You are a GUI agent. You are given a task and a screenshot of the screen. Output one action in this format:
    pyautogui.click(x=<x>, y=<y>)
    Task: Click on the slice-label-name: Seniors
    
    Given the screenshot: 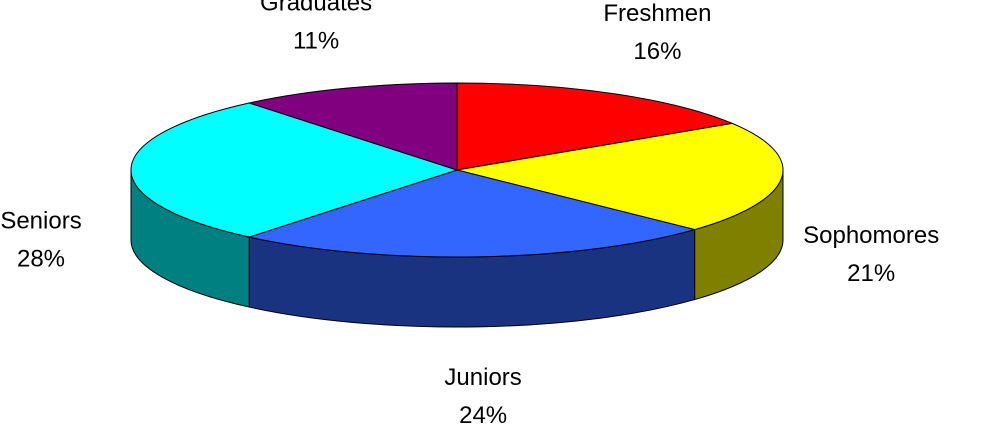 What is the action you would take?
    pyautogui.click(x=40, y=220)
    